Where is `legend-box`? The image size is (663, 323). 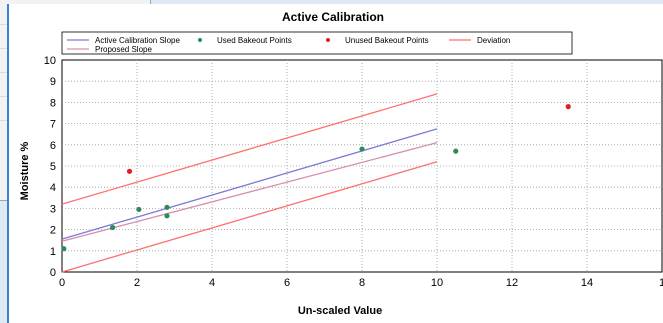 legend-box is located at coordinates (317, 43).